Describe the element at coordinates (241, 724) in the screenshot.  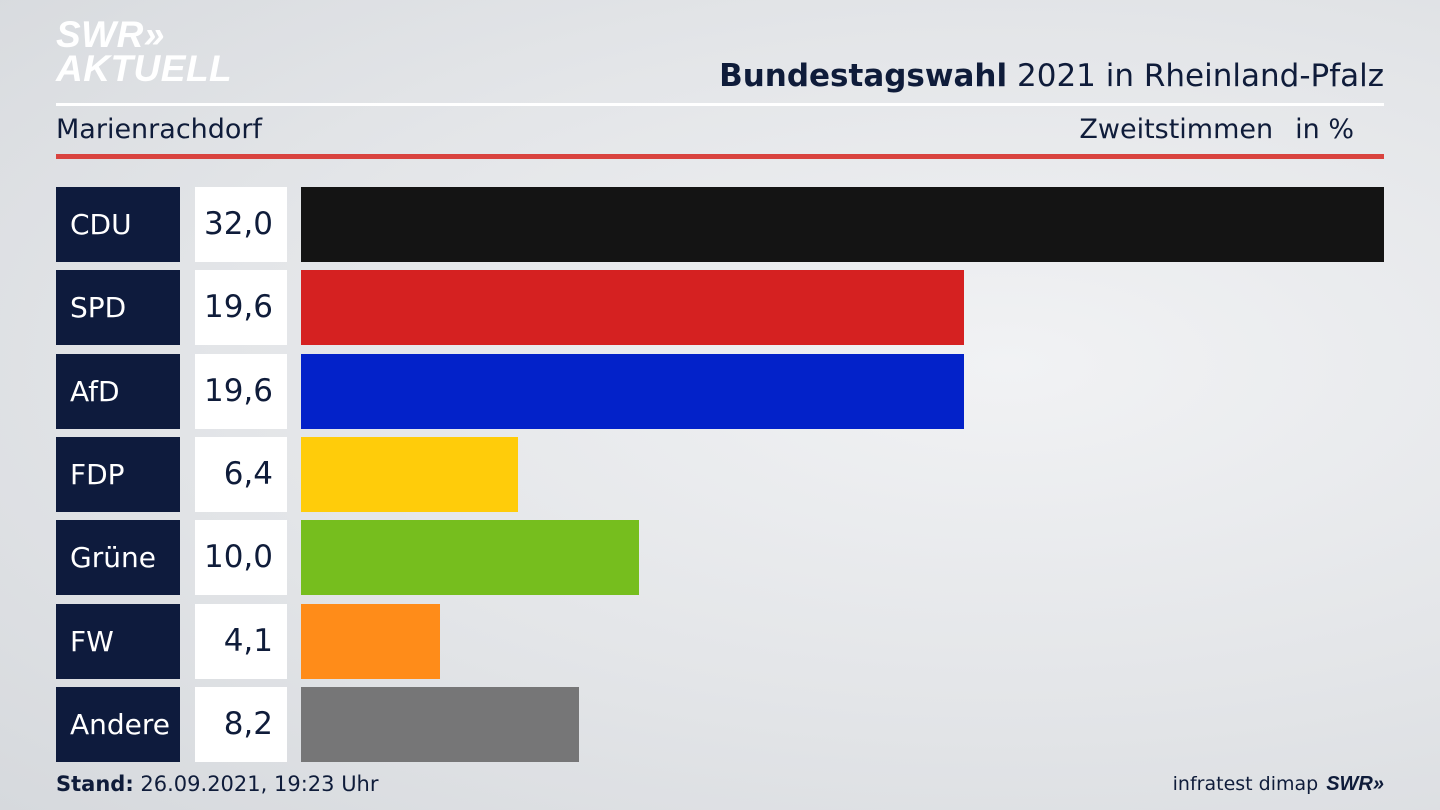
I see `value-label: 8,2` at that location.